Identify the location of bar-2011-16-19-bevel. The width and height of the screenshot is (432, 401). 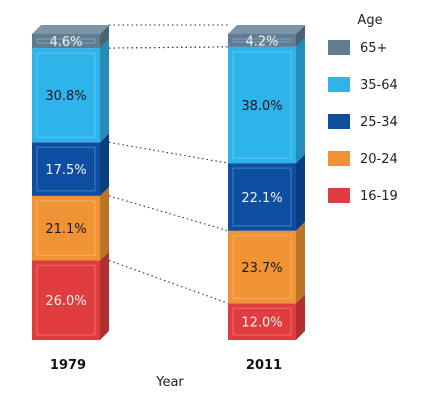
(262, 321).